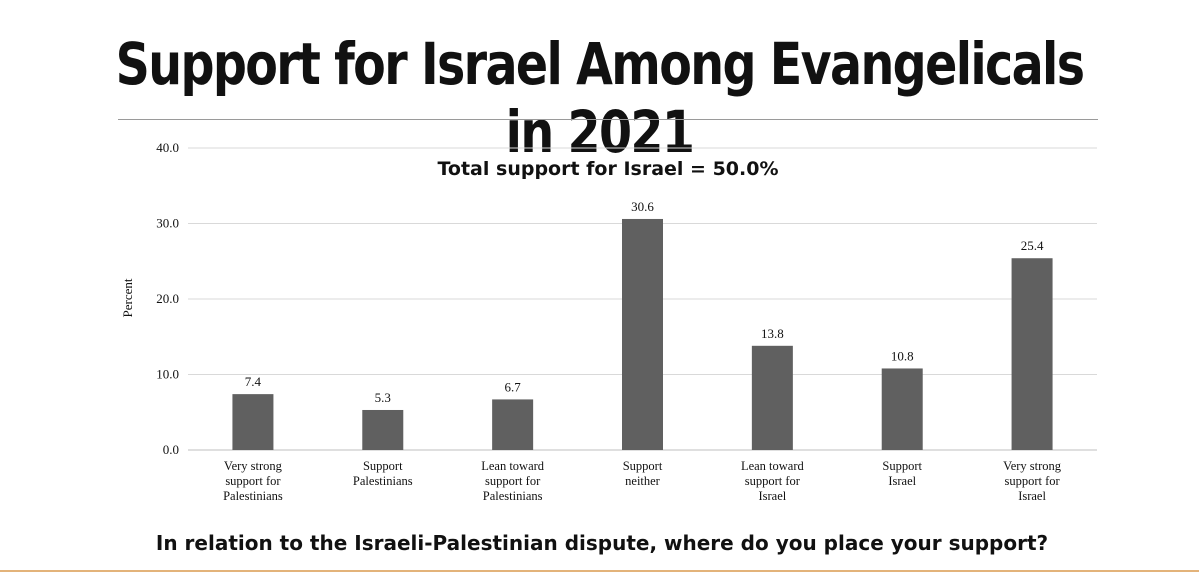  Describe the element at coordinates (167, 147) in the screenshot. I see `y-tick-label: 40.0` at that location.